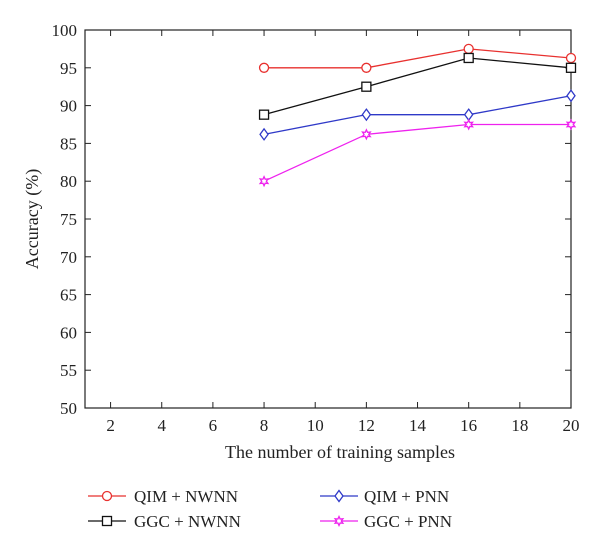 The image size is (600, 552). What do you see at coordinates (186, 496) in the screenshot?
I see `legend-label: QIM + NWNN` at bounding box center [186, 496].